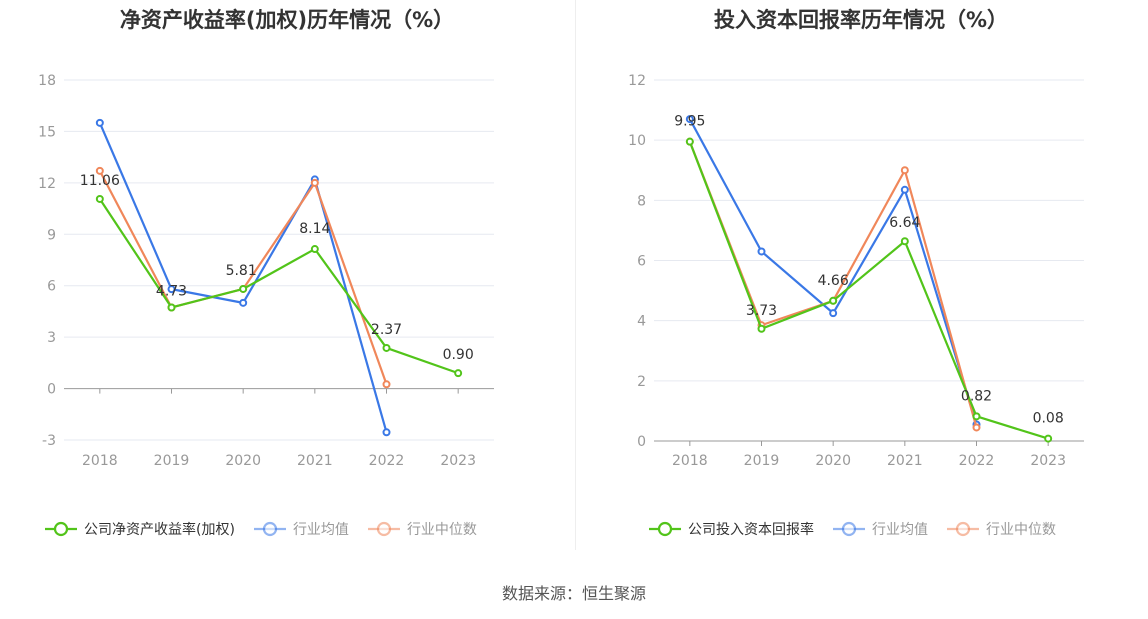  I want to click on series-line-company, so click(278, 286).